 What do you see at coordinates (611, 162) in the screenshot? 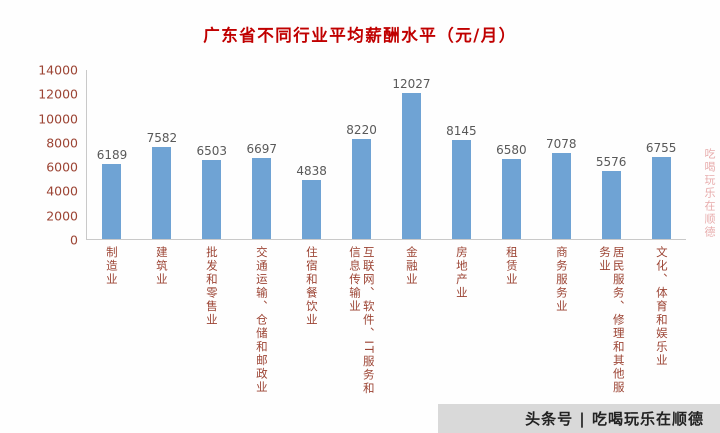
I see `bar-value-label: 5576` at bounding box center [611, 162].